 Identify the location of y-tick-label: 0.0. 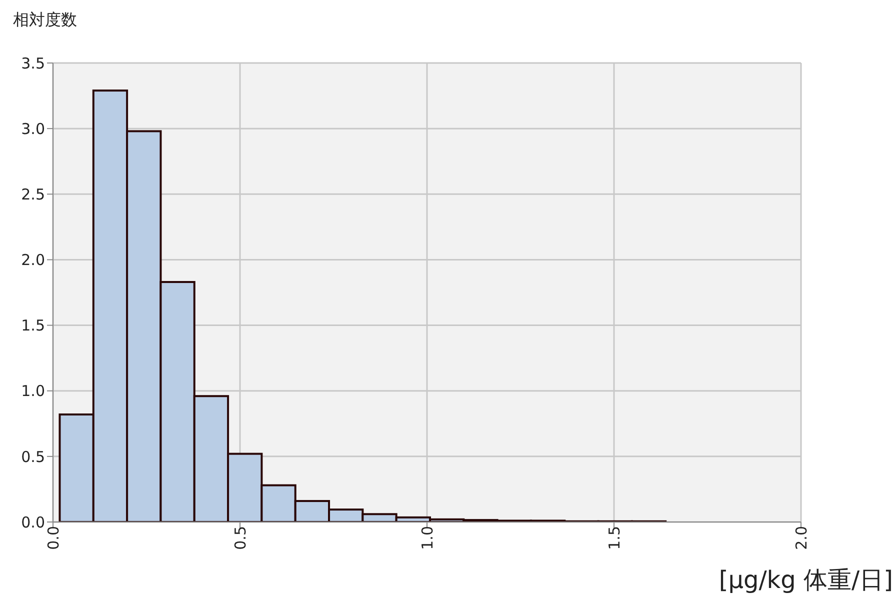
(33, 522).